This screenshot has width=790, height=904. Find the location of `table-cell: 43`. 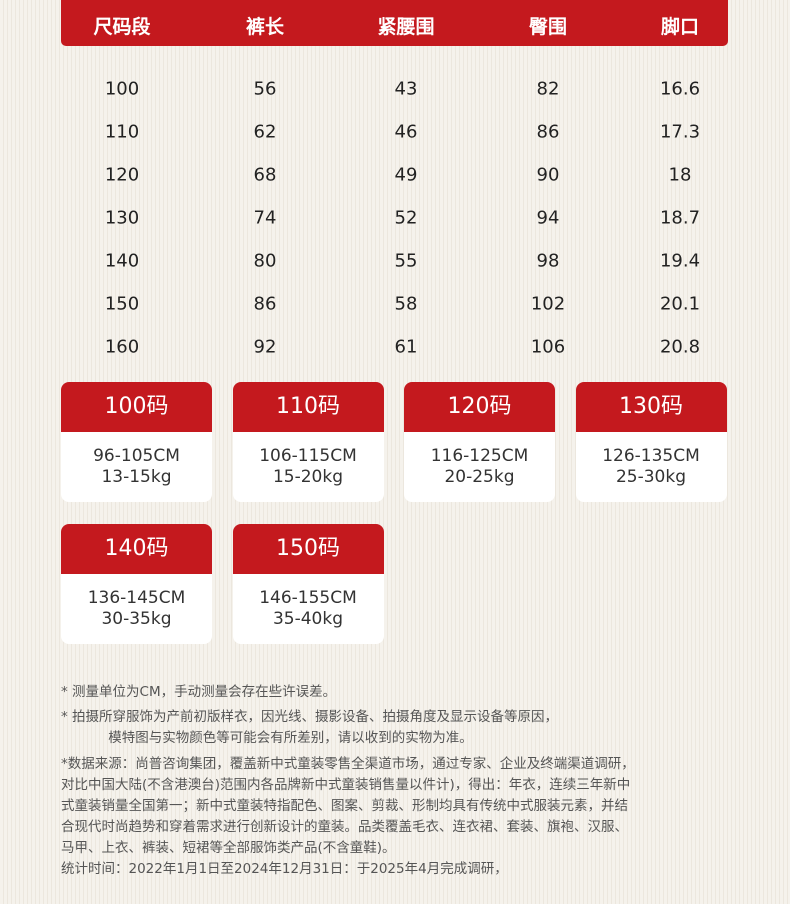

table-cell: 43 is located at coordinates (406, 89).